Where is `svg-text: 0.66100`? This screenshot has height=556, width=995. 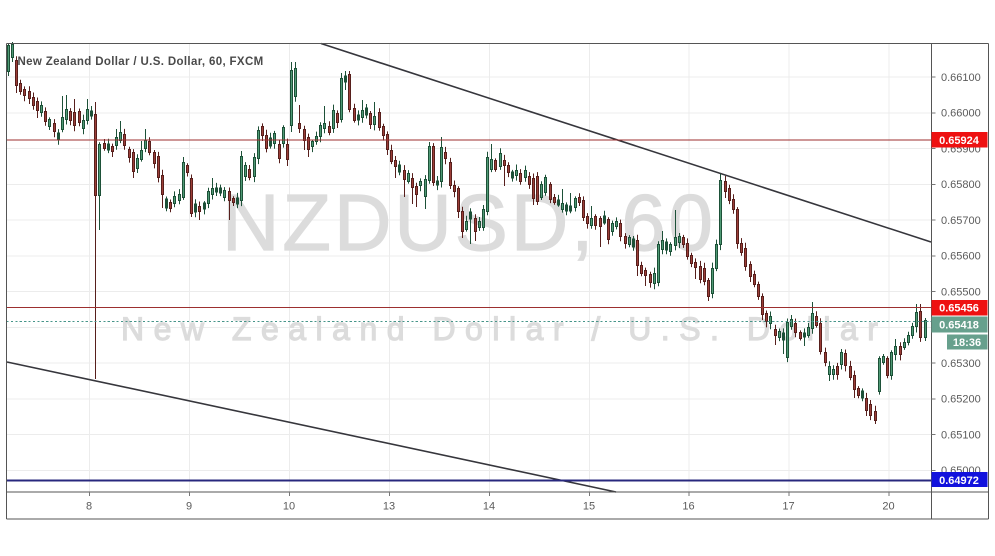
svg-text: 0.66100 is located at coordinates (961, 78).